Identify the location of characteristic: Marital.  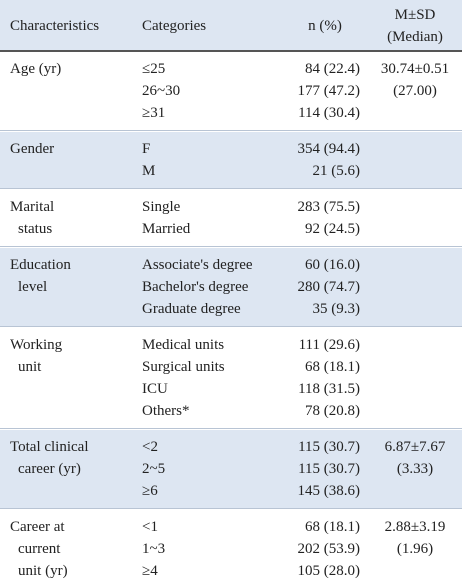
(32, 207).